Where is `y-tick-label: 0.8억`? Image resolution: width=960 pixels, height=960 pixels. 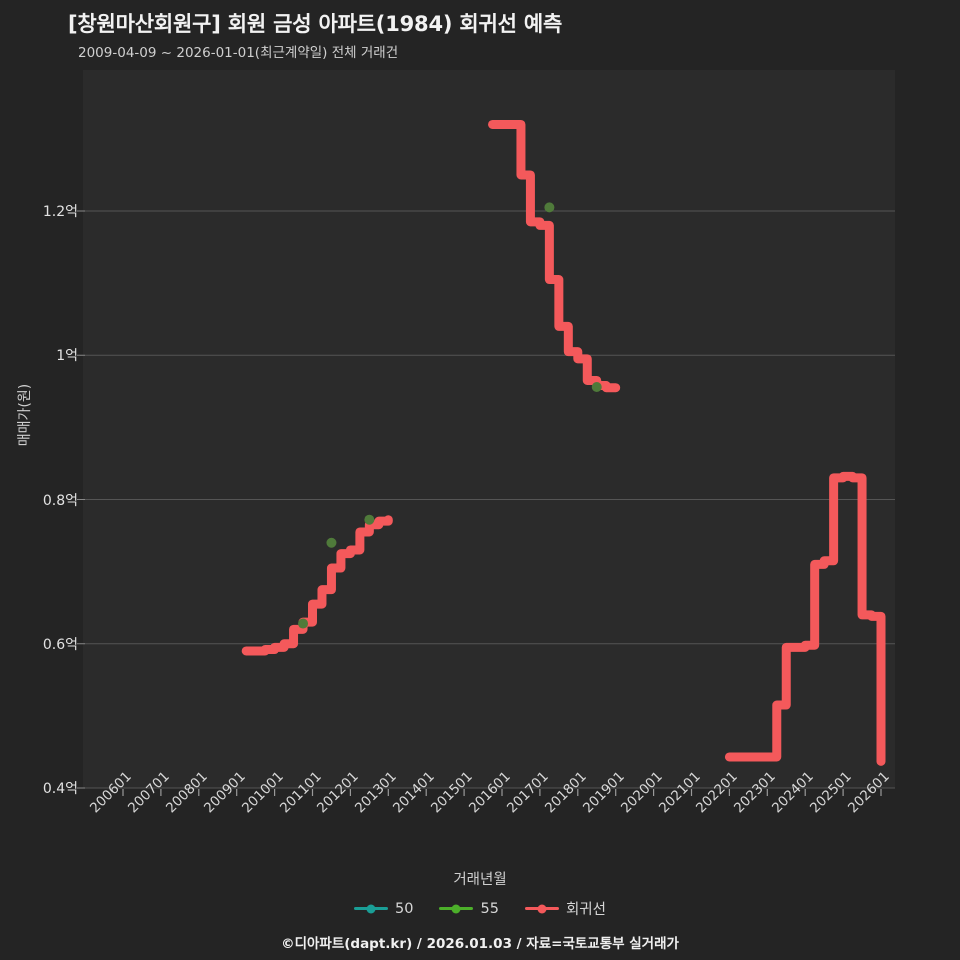
y-tick-label: 0.8억 is located at coordinates (60, 500).